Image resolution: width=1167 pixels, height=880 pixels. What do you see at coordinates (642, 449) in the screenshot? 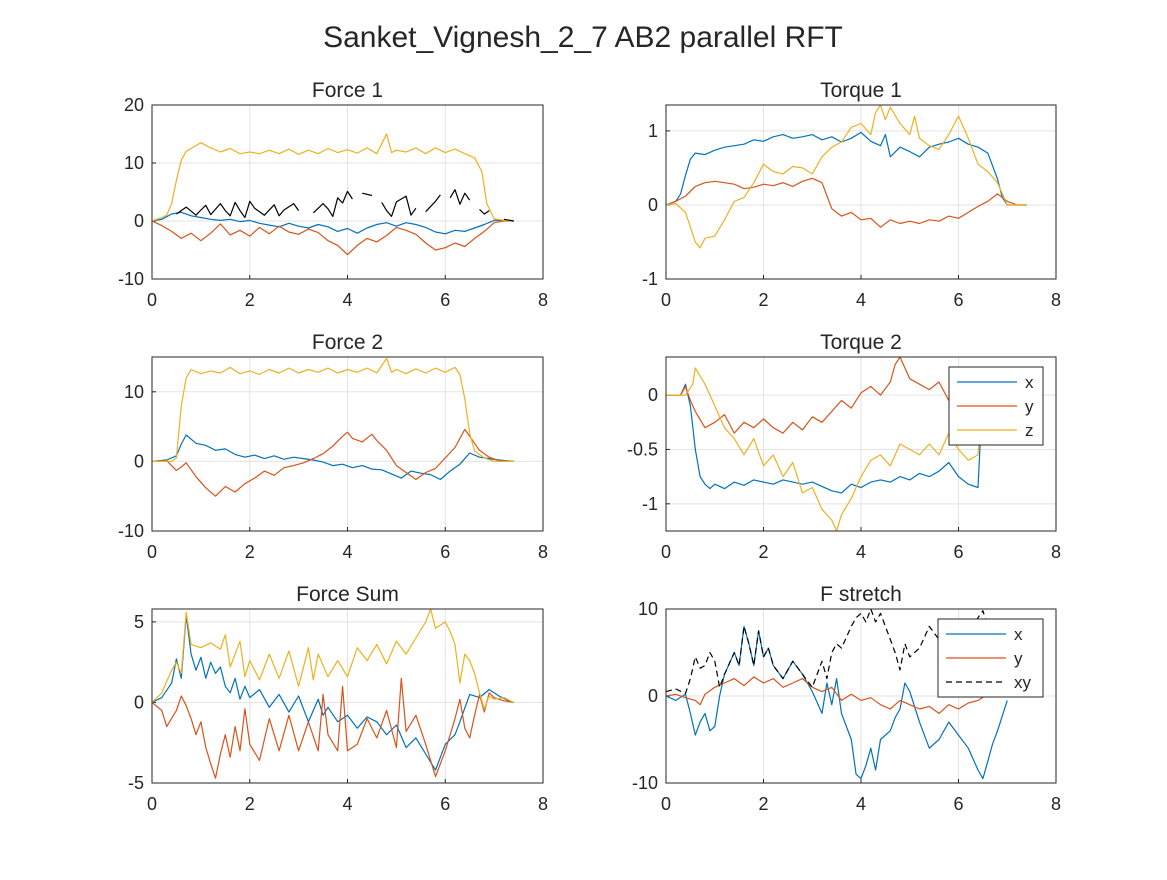
I see `y-tick-label: -0.5` at bounding box center [642, 449].